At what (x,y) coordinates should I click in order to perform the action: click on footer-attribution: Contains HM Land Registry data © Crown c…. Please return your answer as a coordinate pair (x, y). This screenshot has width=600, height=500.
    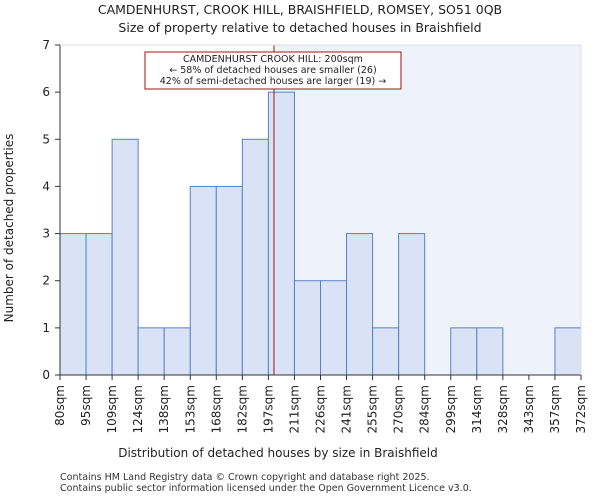
    Looking at the image, I should click on (266, 483).